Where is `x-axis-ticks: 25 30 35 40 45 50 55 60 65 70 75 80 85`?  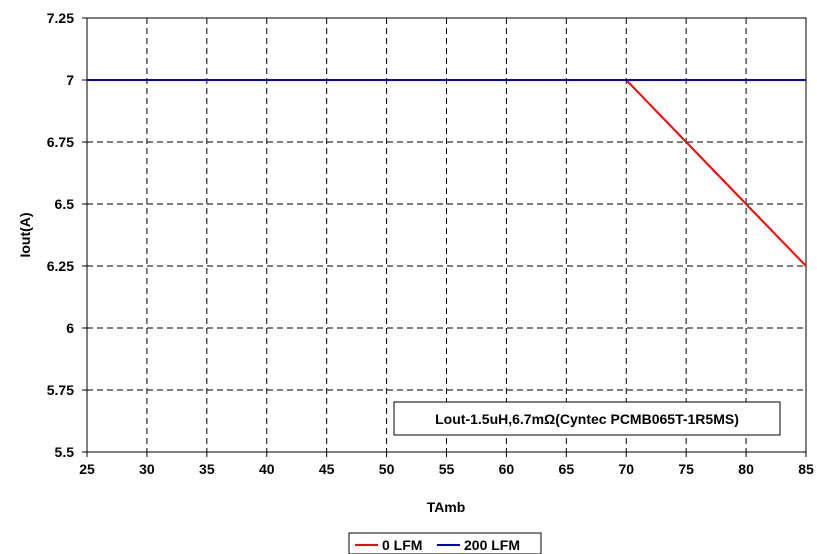 x-axis-ticks: 25 30 35 40 45 50 55 60 65 70 75 80 85 is located at coordinates (446, 464).